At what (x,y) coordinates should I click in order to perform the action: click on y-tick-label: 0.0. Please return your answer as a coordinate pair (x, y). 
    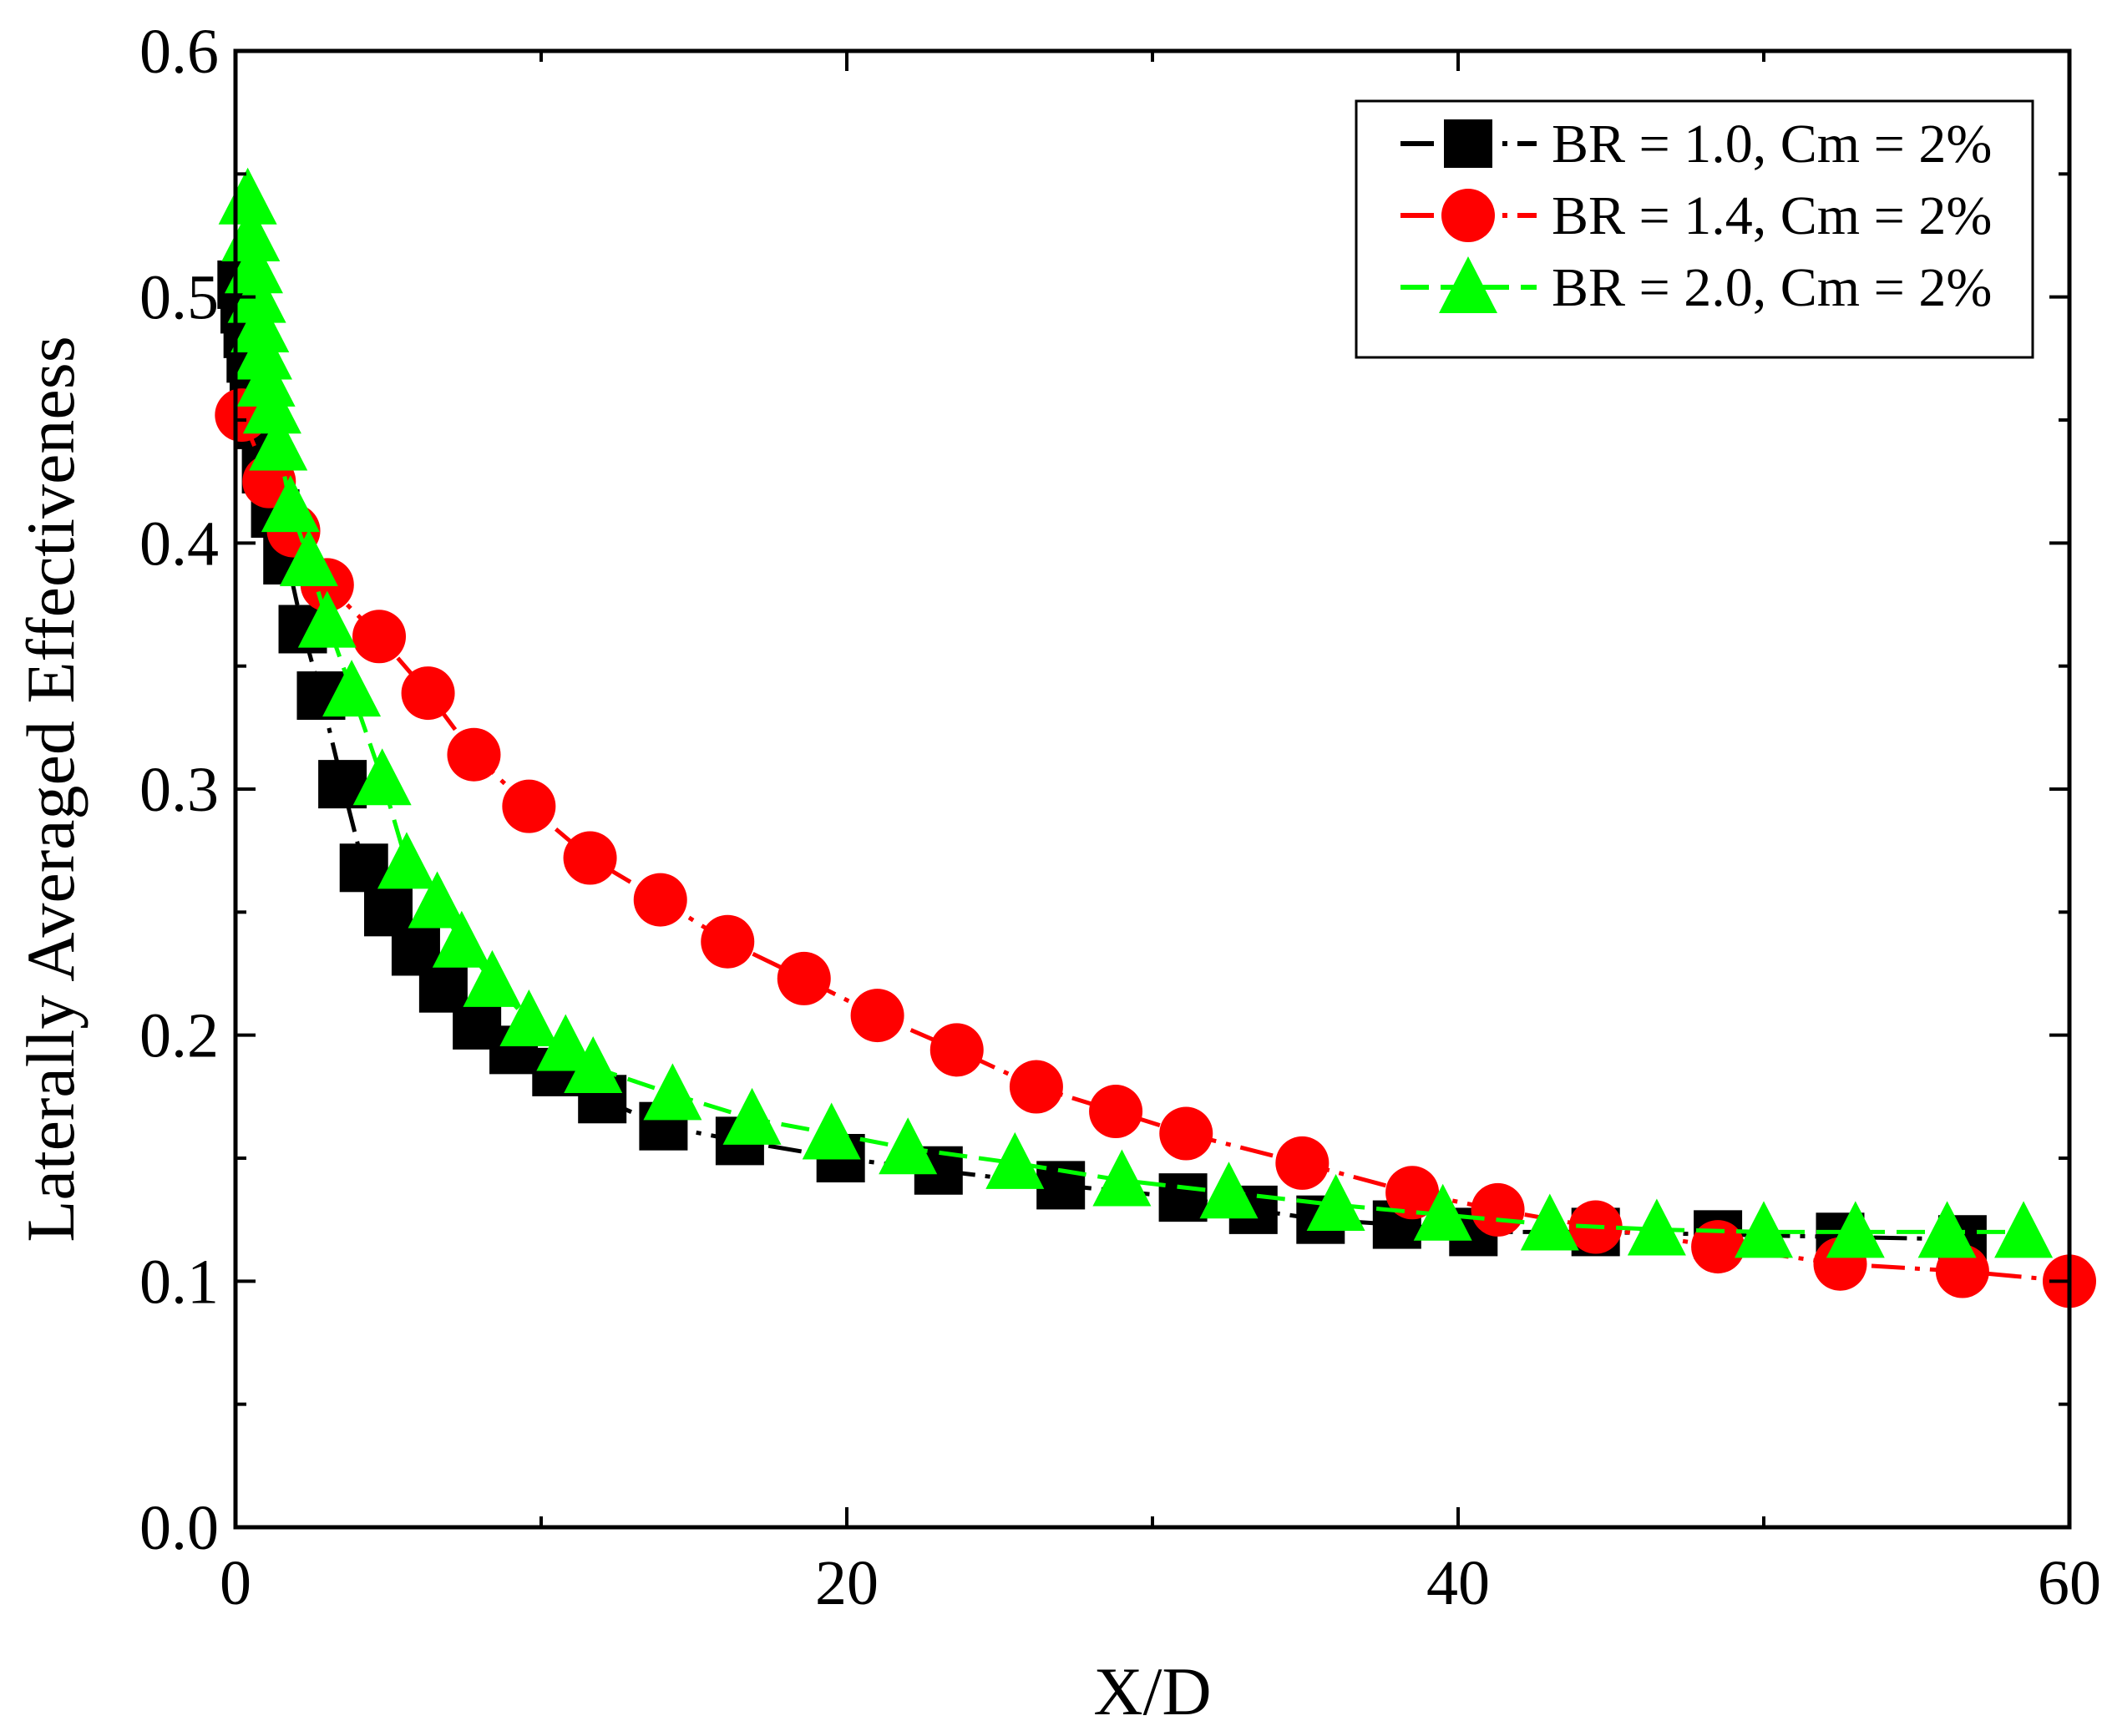
    Looking at the image, I should click on (179, 1528).